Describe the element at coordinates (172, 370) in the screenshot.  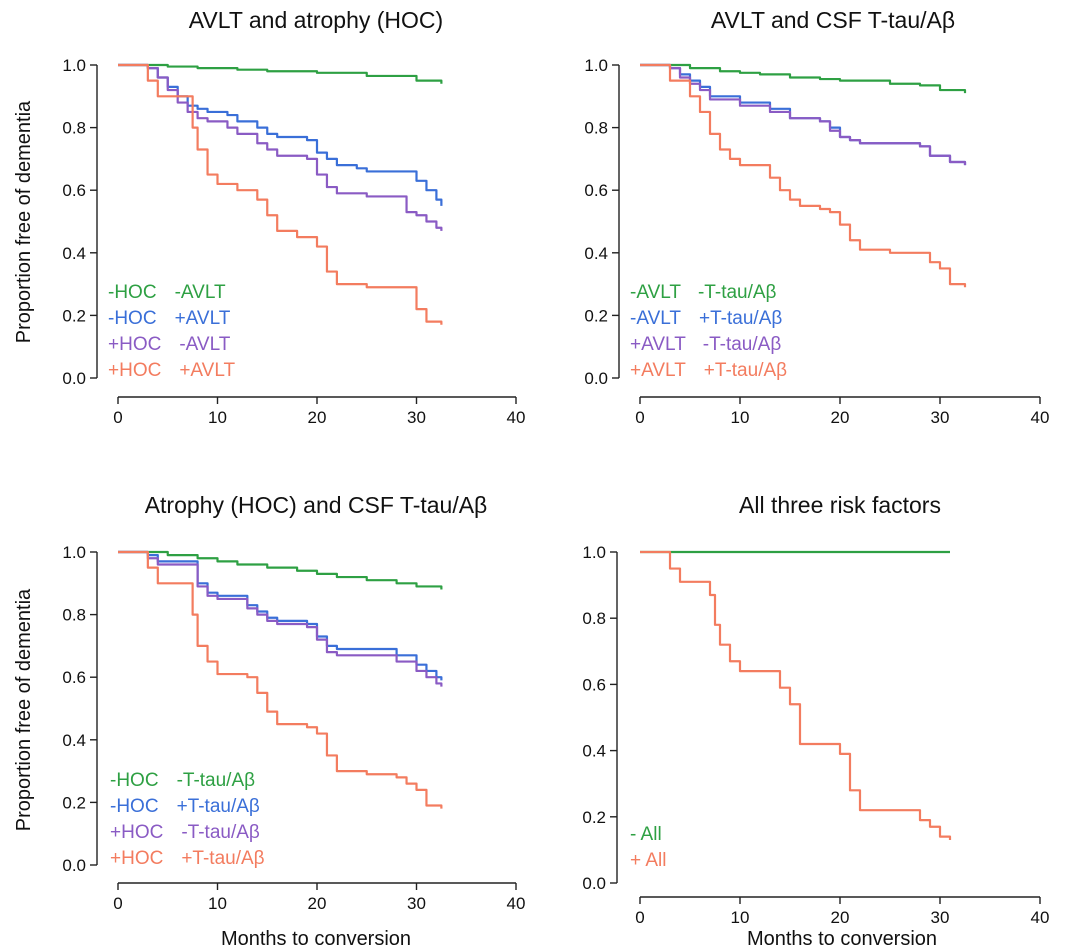
I see `legend-entry: +HOC +AVLT` at that location.